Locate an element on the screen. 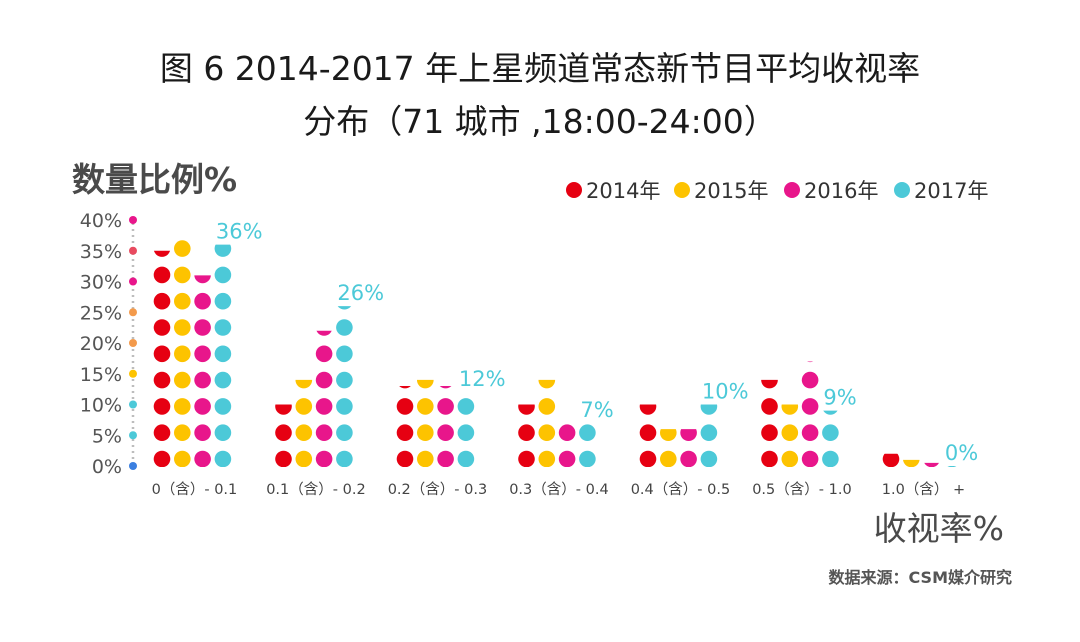 The height and width of the screenshot is (642, 1080). legend-marker is located at coordinates (902, 190).